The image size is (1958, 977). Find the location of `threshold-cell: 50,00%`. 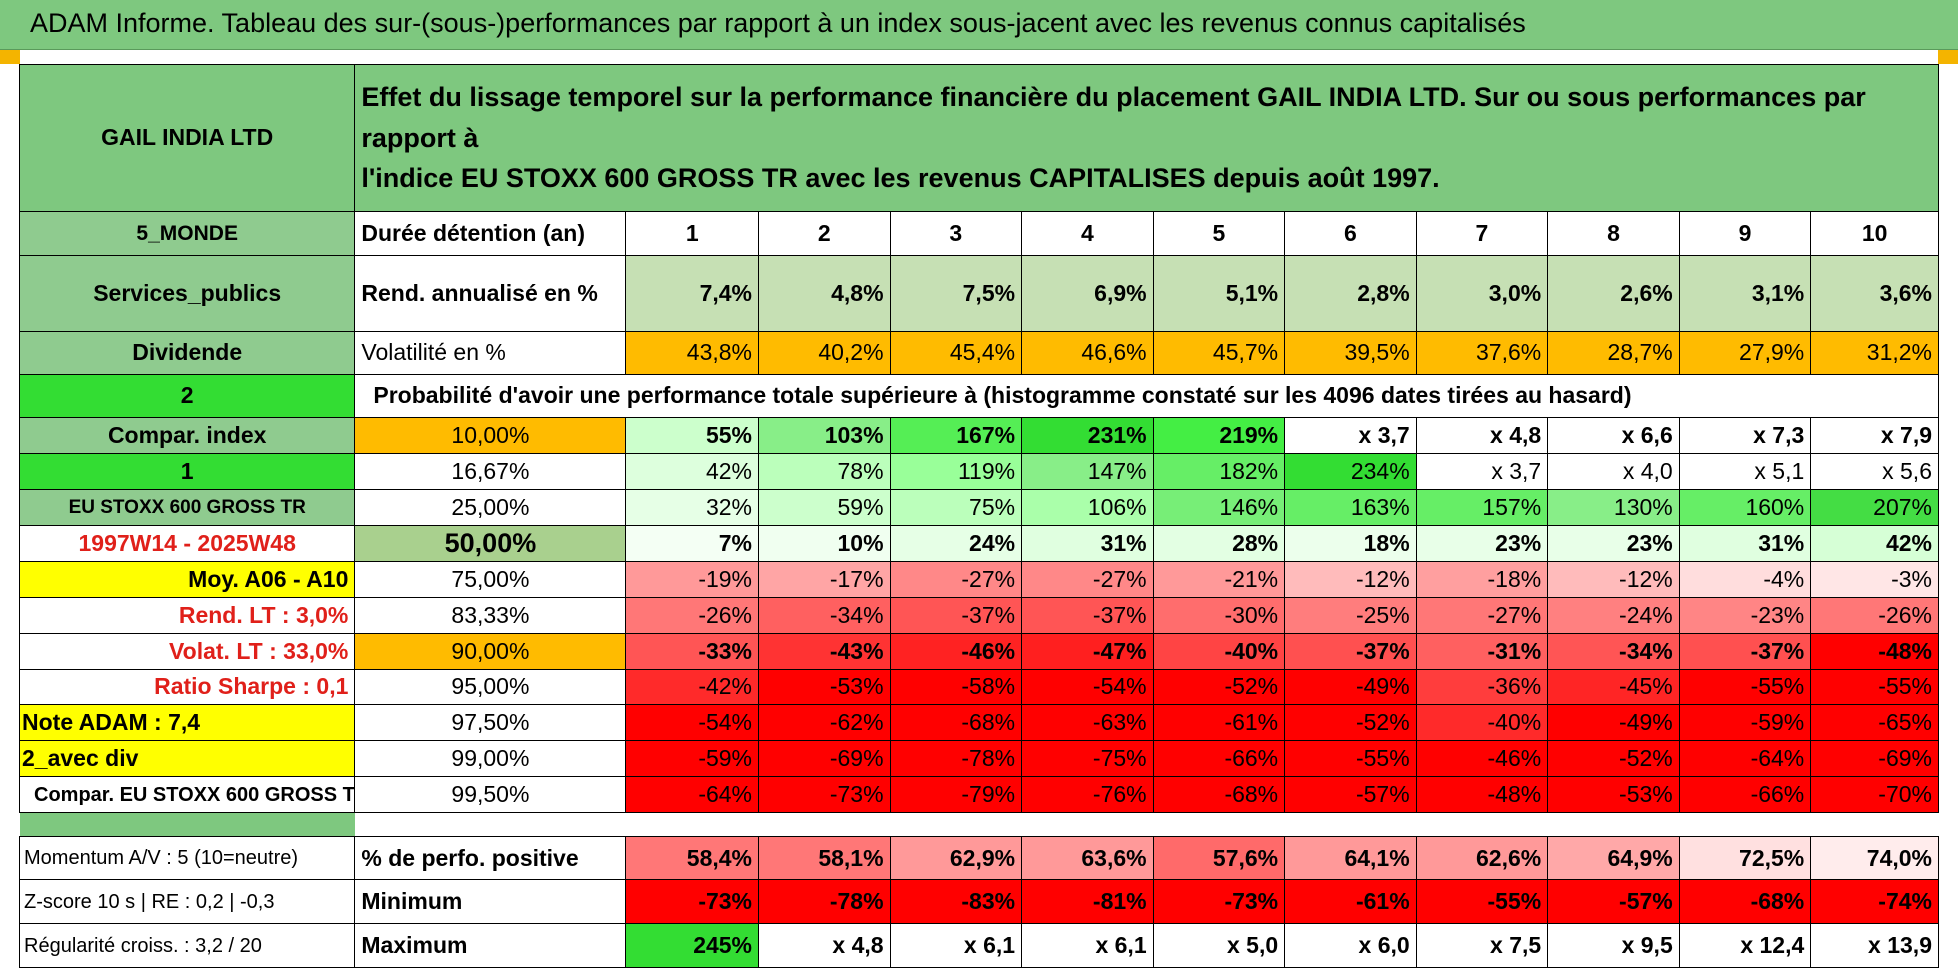

threshold-cell: 50,00% is located at coordinates (490, 543).